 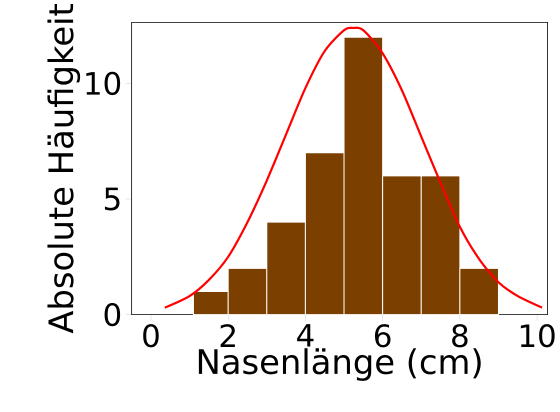 I want to click on x-tick-label: 4, so click(x=305, y=335).